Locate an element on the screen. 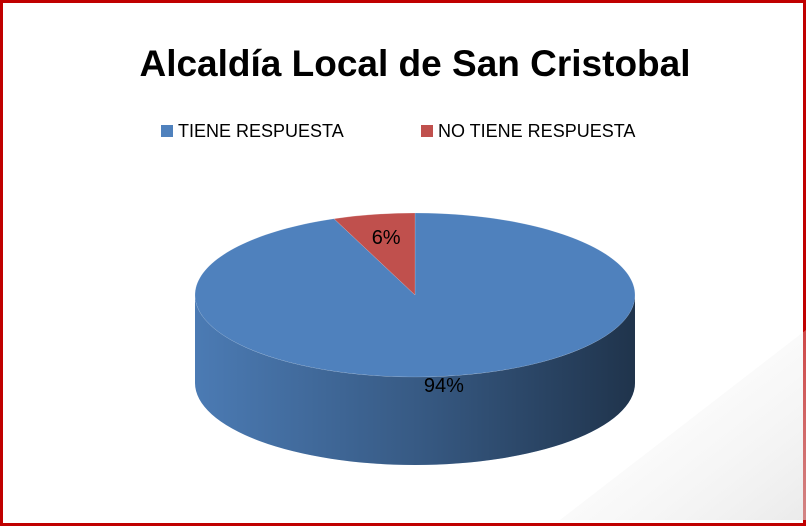  data-label: 94% is located at coordinates (444, 386).